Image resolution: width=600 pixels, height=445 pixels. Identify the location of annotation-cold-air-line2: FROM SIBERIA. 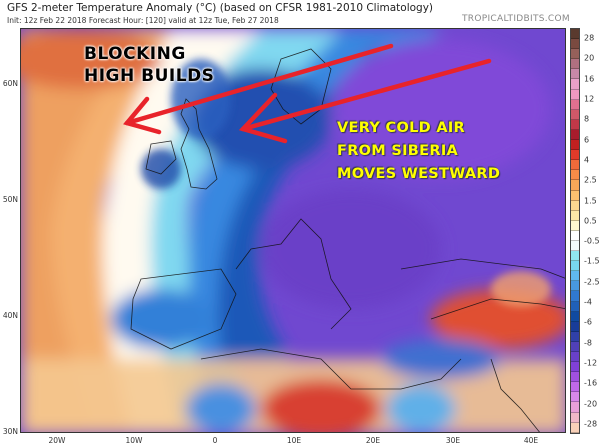
(398, 151).